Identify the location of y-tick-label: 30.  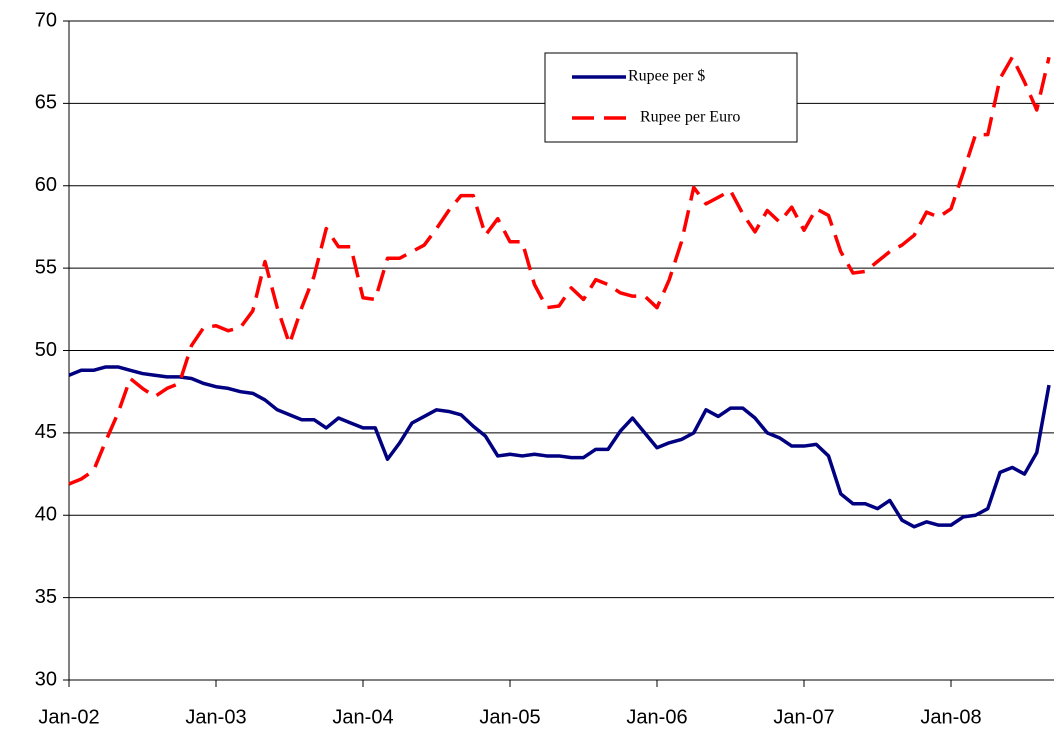
(46, 679).